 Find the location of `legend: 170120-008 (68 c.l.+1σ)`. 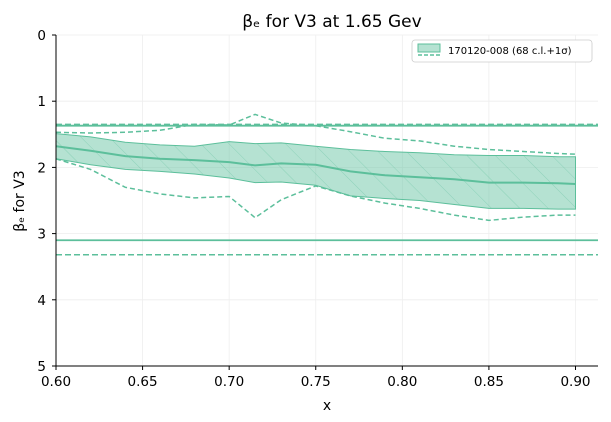

legend: 170120-008 (68 c.l.+1σ) is located at coordinates (502, 51).